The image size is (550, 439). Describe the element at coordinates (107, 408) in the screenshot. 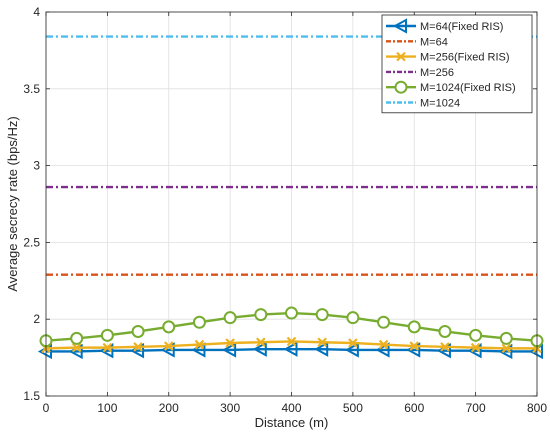

I see `x-tick-label: 100` at that location.